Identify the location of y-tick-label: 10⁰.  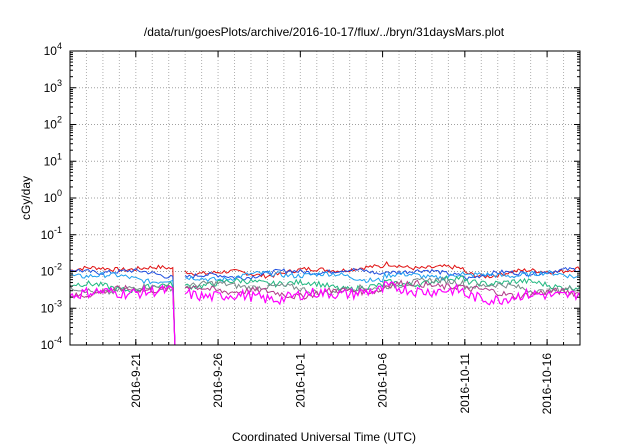
(53, 196).